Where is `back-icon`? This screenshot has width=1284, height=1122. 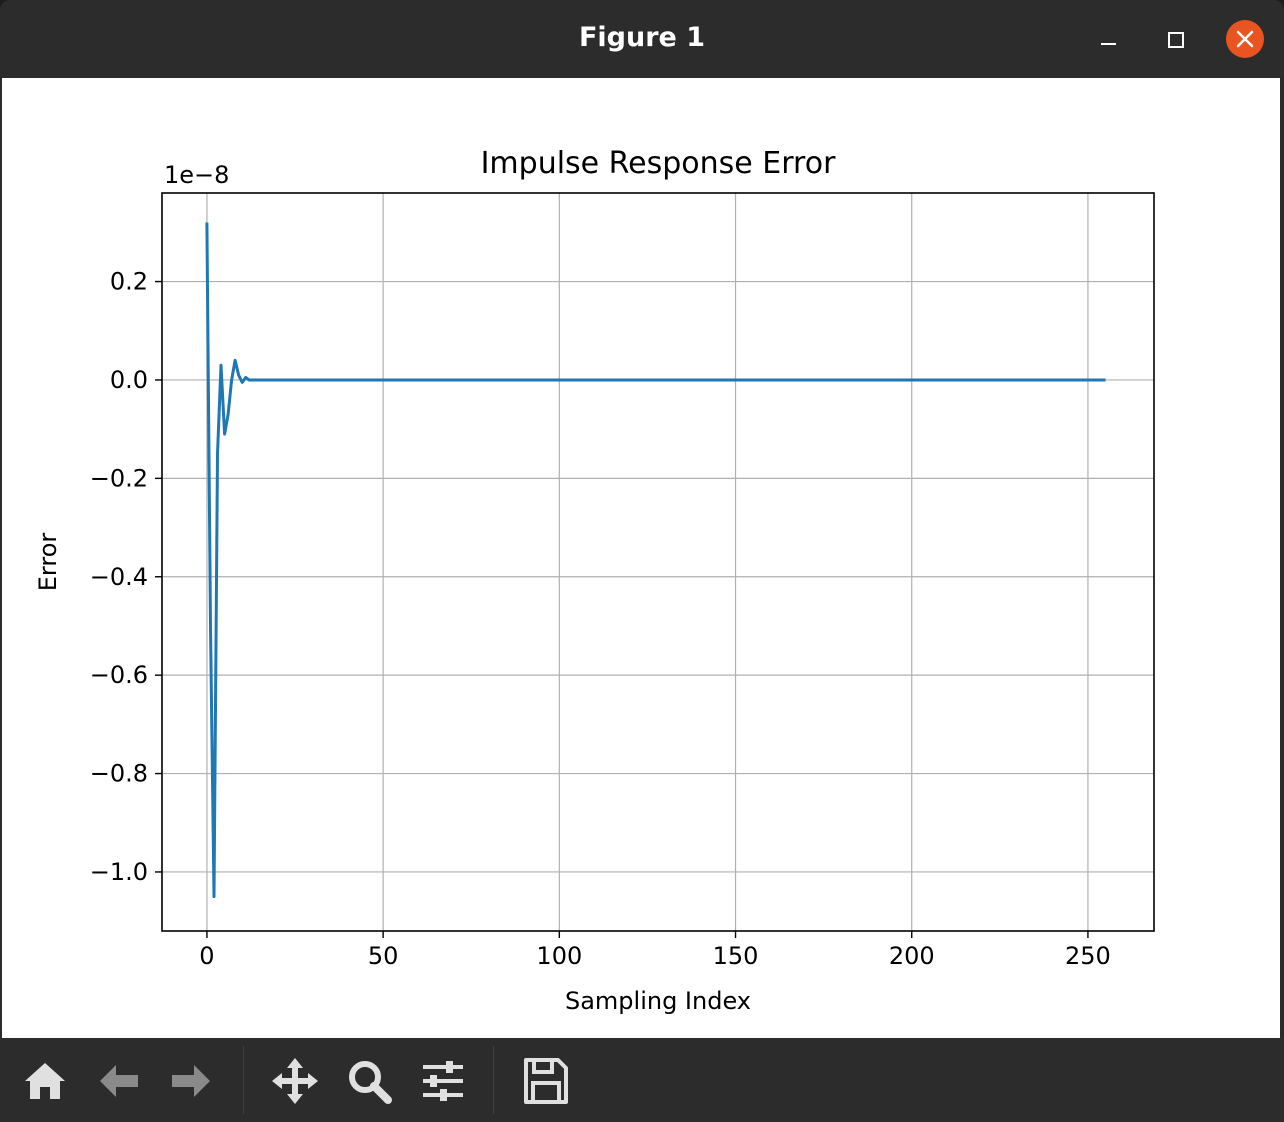
back-icon is located at coordinates (119, 1081).